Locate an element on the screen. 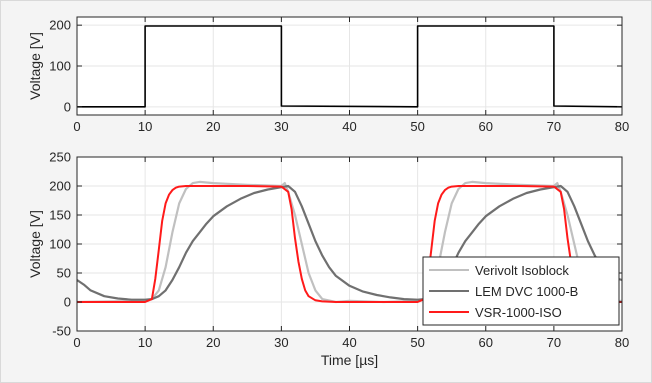 The height and width of the screenshot is (383, 652). legend-box is located at coordinates (521, 291).